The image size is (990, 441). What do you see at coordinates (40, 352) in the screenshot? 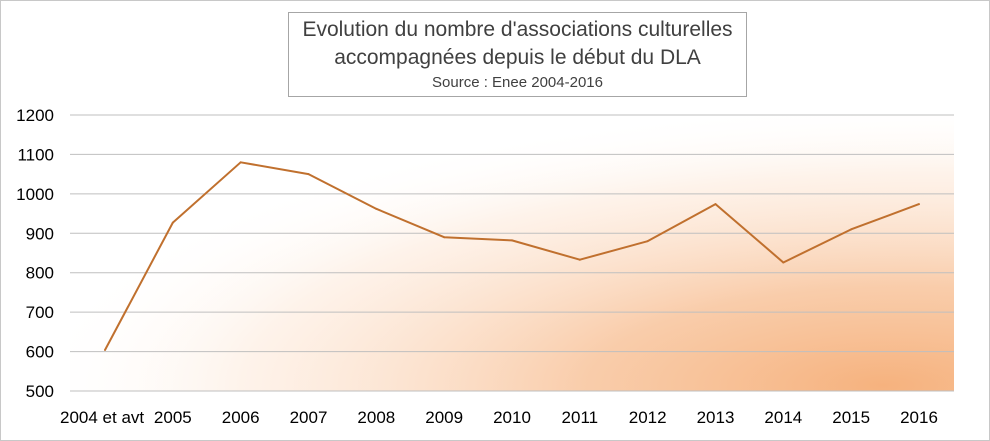
I see `y-tick-label: 600` at bounding box center [40, 352].